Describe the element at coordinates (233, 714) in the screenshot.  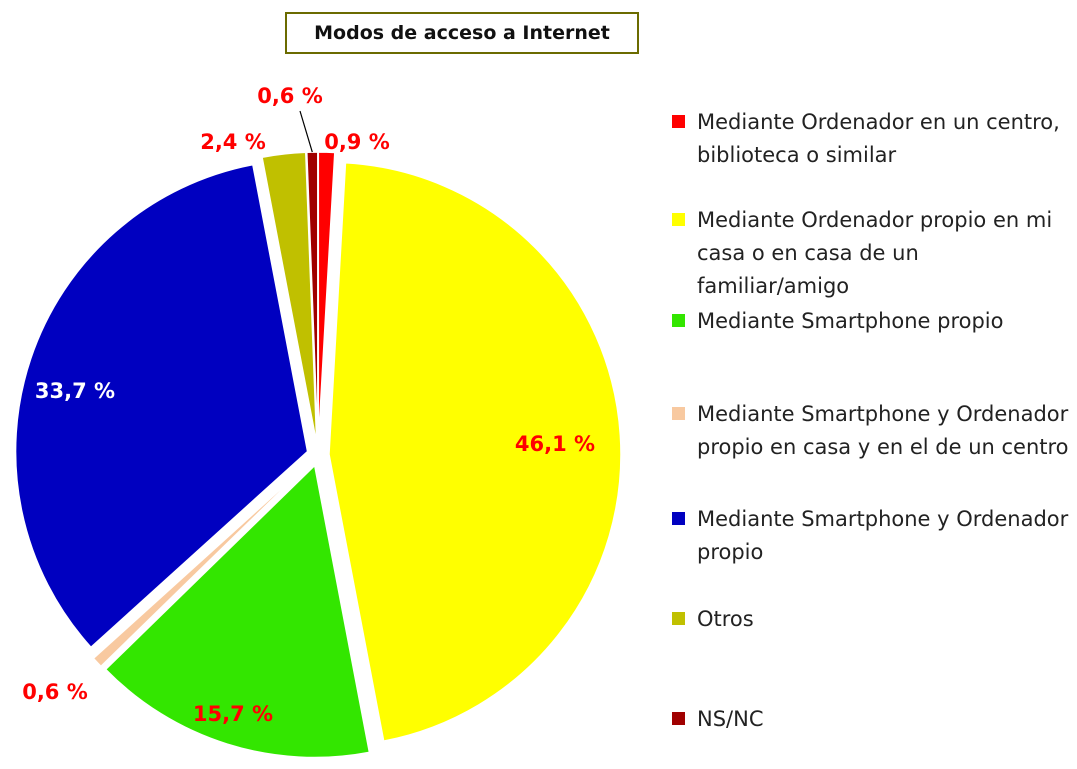
I see `data-label: 15,7 %` at that location.